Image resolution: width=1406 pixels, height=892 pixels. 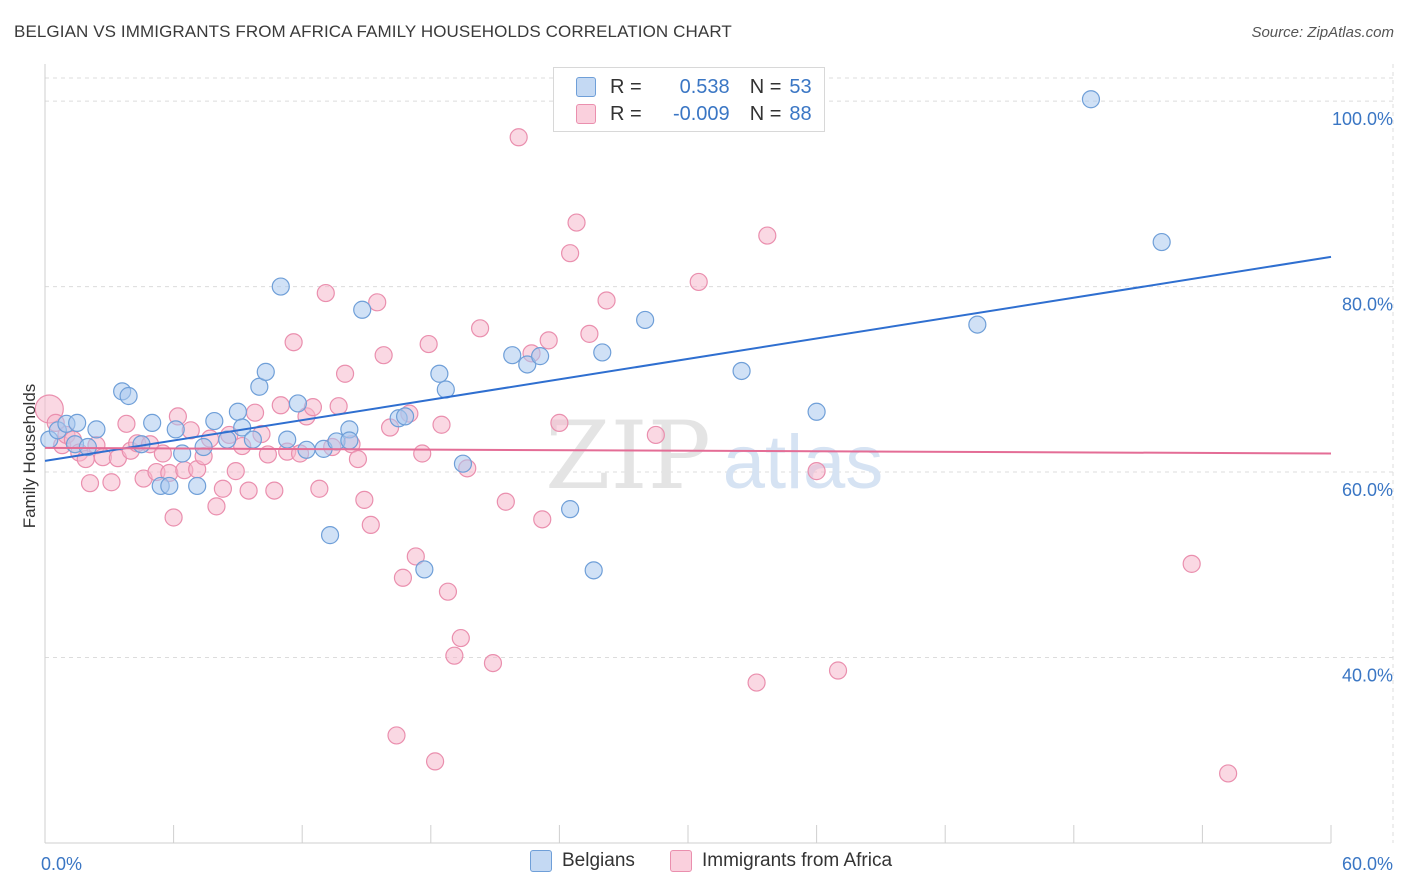 What do you see at coordinates (704, 86) in the screenshot?
I see `legend-r-value: 0.538` at bounding box center [704, 86].